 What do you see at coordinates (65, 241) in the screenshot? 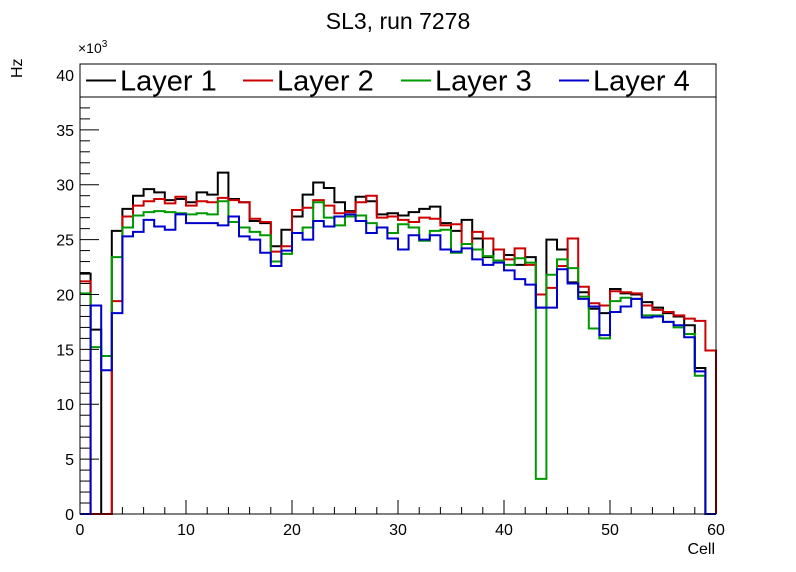
I see `y-tick-label: 25` at bounding box center [65, 241].